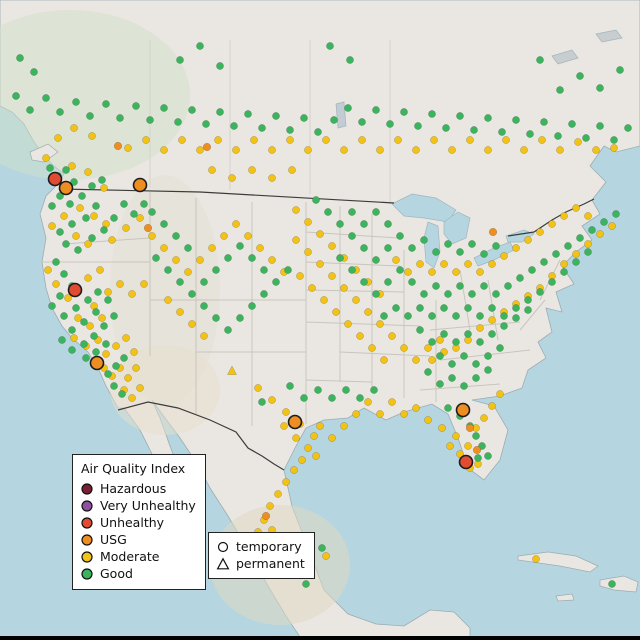 The width and height of the screenshot is (640, 640). I want to click on aqi-legend-title: Air Quality Index, so click(133, 468).